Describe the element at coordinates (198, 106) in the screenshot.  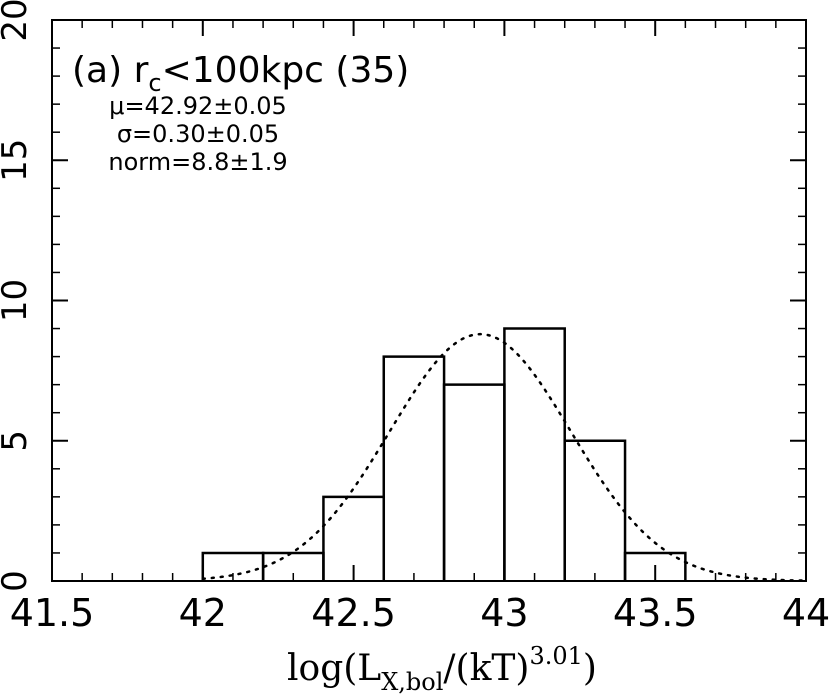
I see `annotation-mu: μ=42.92±0.05` at that location.